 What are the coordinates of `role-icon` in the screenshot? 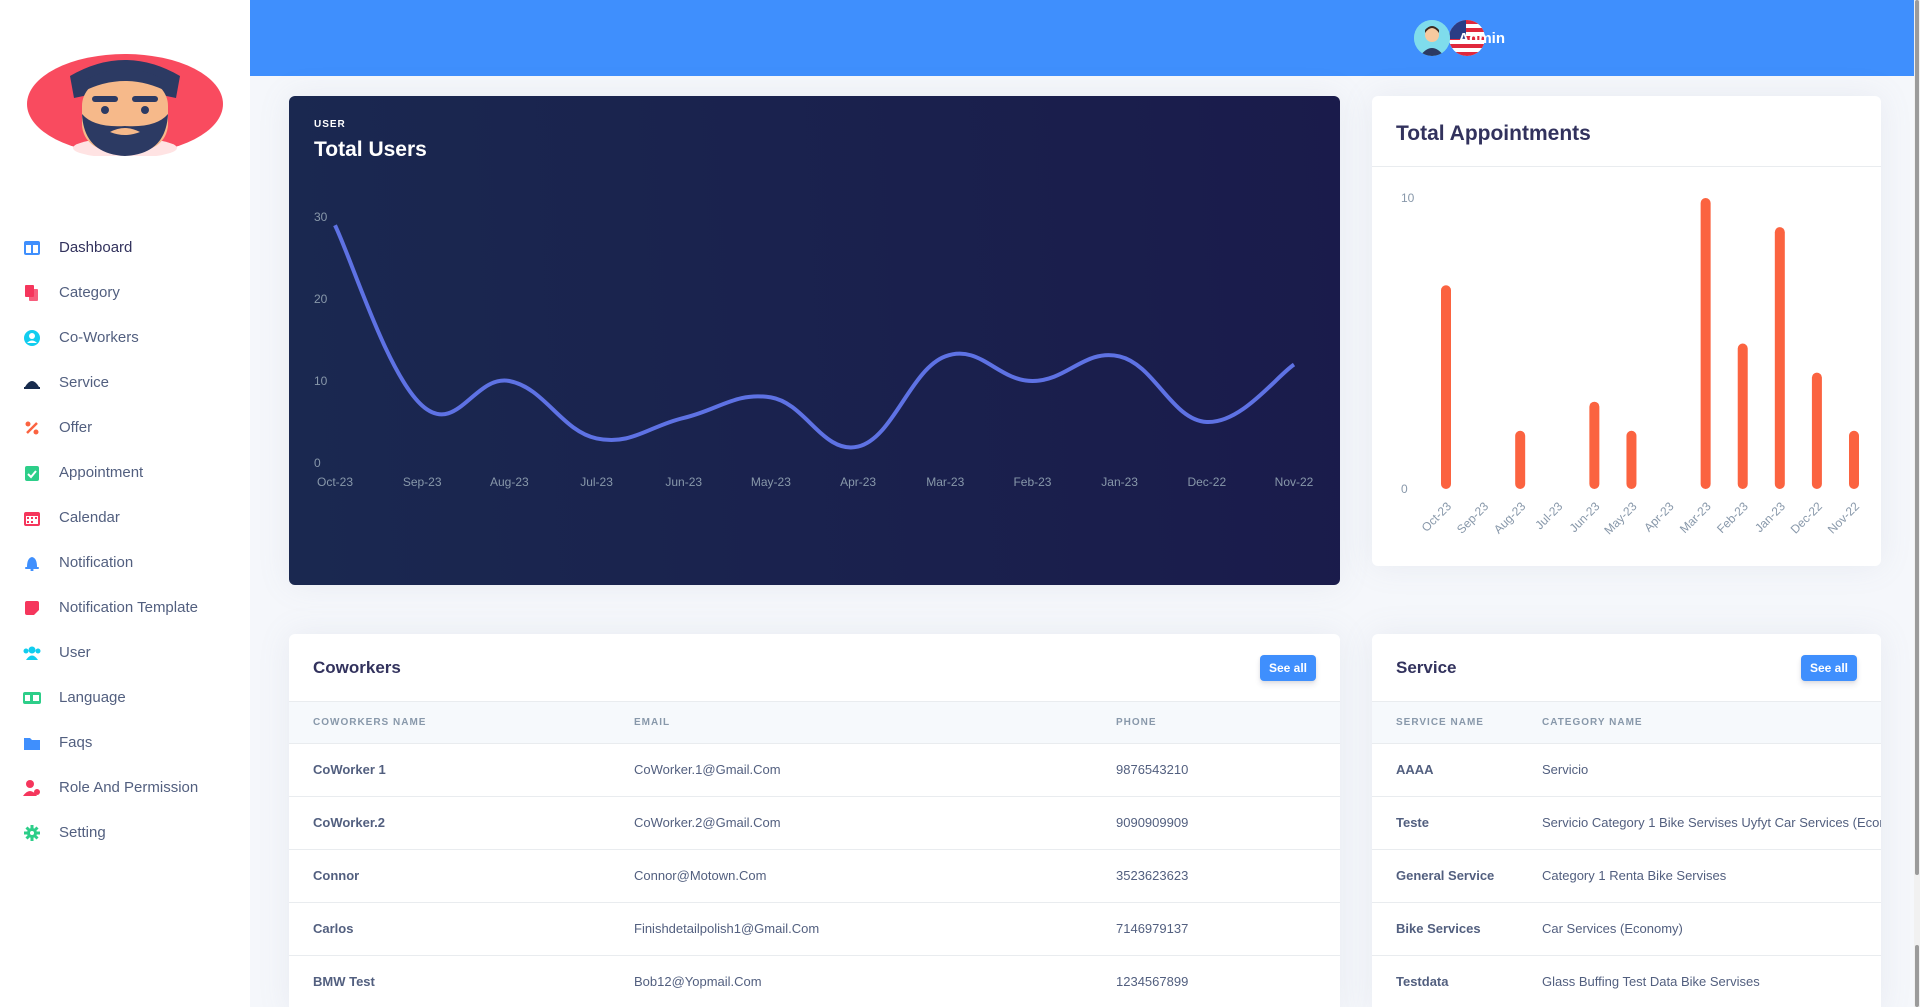 It's located at (32, 788).